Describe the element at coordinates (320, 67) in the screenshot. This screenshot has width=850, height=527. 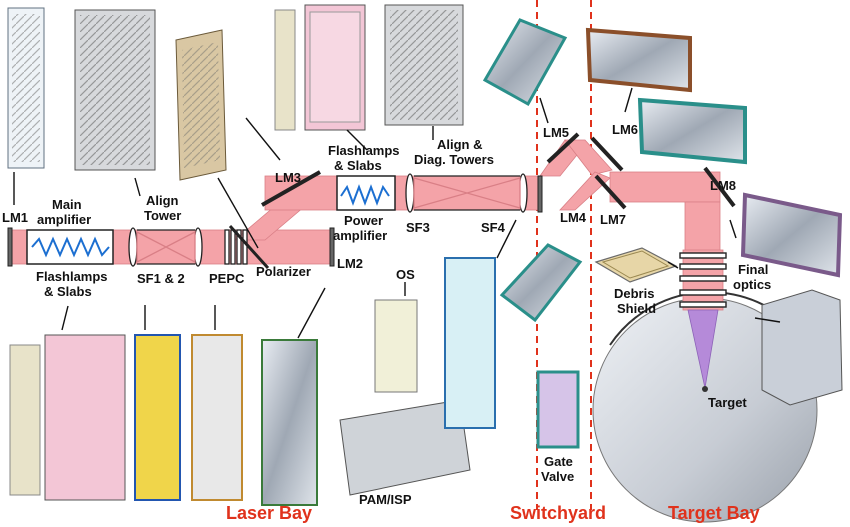
I see `flashlamp-cassette-icon` at that location.